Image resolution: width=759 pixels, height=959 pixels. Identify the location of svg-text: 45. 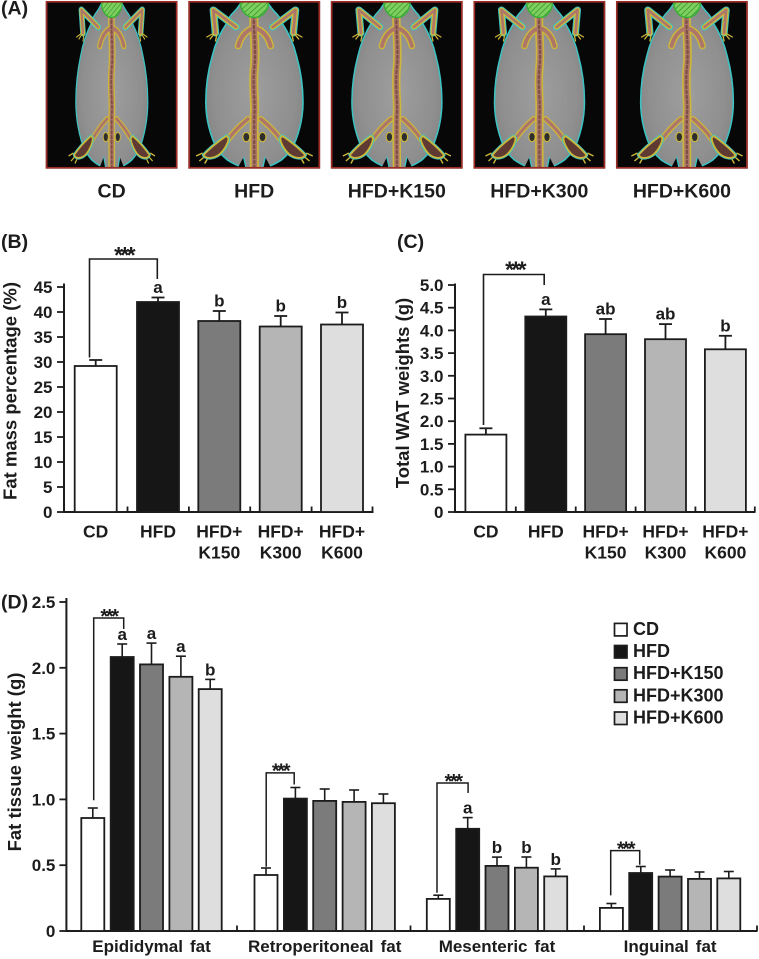
(43, 287).